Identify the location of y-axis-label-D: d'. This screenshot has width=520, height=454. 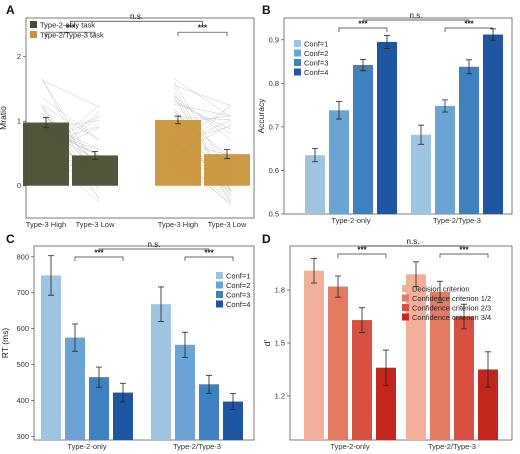
(267, 342).